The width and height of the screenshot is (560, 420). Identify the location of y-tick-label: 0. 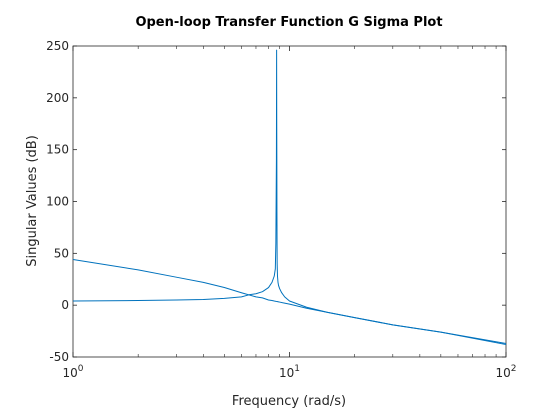
(65, 305).